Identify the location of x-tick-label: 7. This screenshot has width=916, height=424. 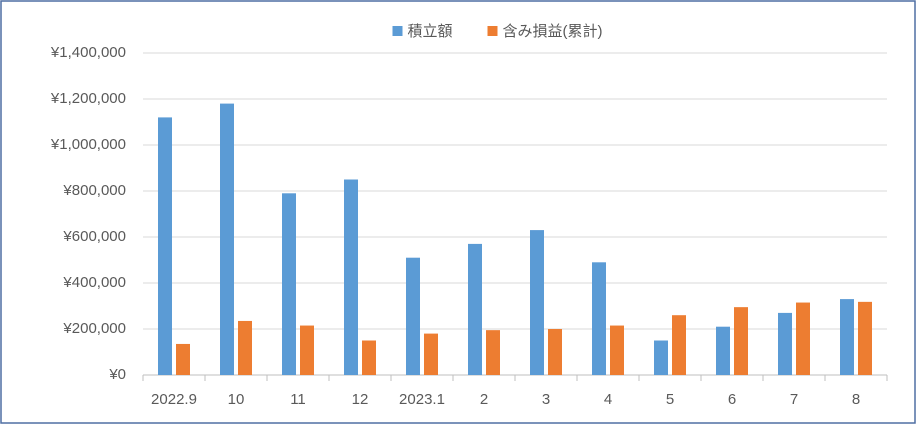
(794, 399).